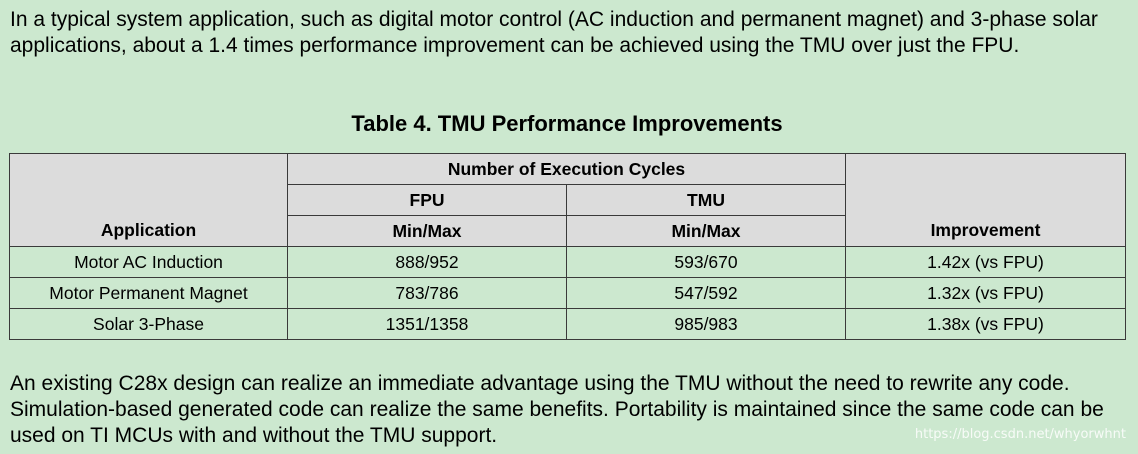  I want to click on header-tmu-minmax: Min/Max, so click(706, 231).